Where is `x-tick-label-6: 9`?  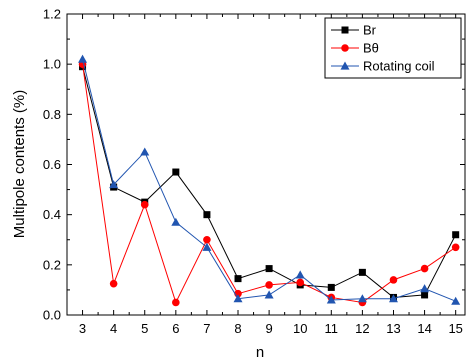
x-tick-label-6: 9 is located at coordinates (268, 328).